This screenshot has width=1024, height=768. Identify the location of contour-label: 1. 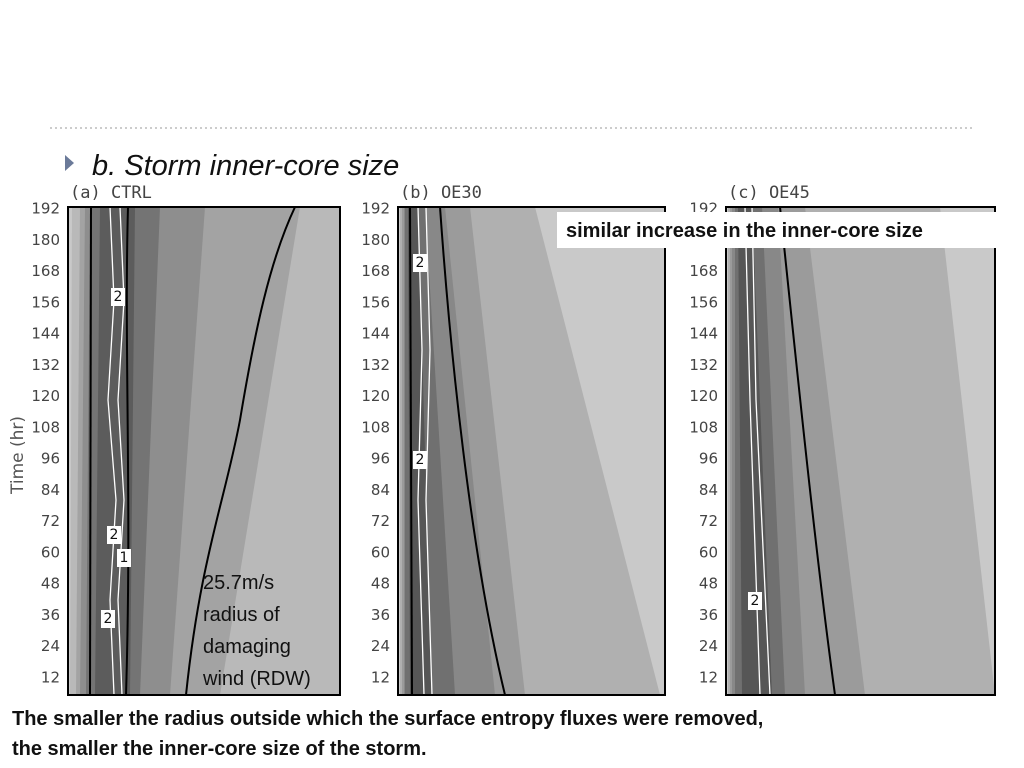
(124, 558).